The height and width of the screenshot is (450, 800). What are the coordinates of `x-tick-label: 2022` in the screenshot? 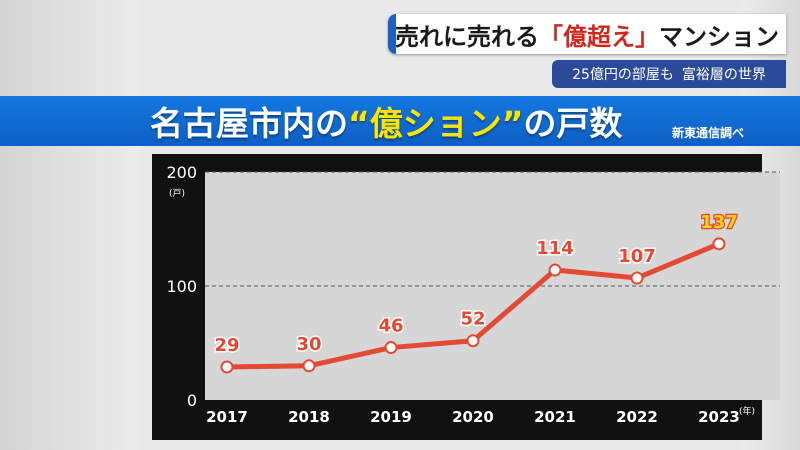 It's located at (637, 417).